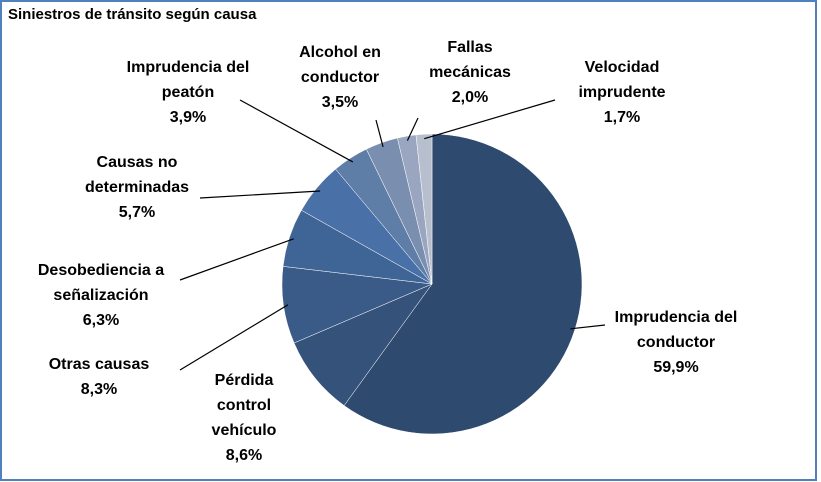  What do you see at coordinates (101, 283) in the screenshot?
I see `category-label: Desobediencia a señalización` at bounding box center [101, 283].